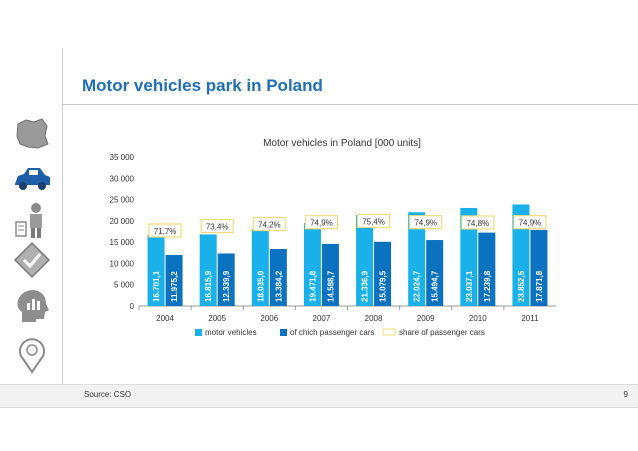 Image resolution: width=638 pixels, height=451 pixels. I want to click on share-label: 71,7%, so click(165, 231).